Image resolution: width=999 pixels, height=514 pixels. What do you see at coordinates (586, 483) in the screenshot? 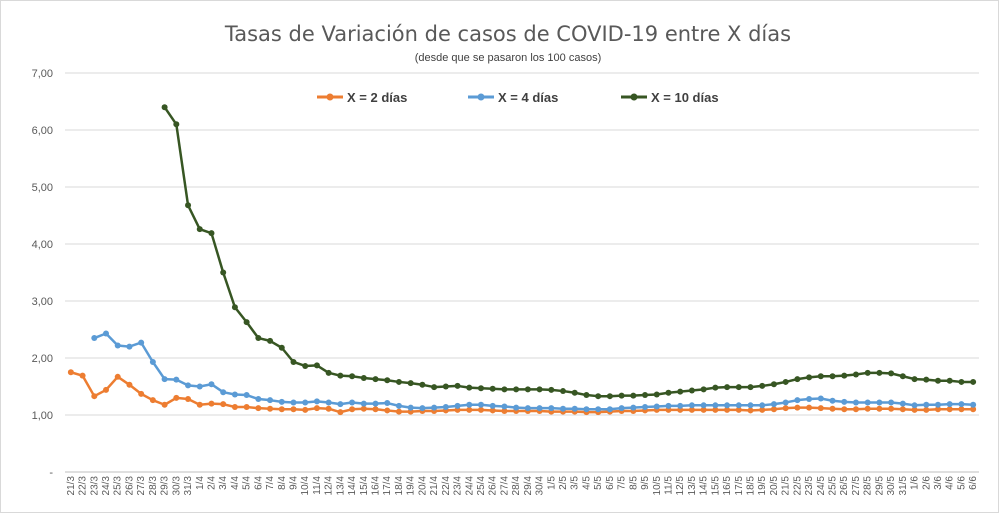
I see `x-tick-label: 4/5` at bounding box center [586, 483].